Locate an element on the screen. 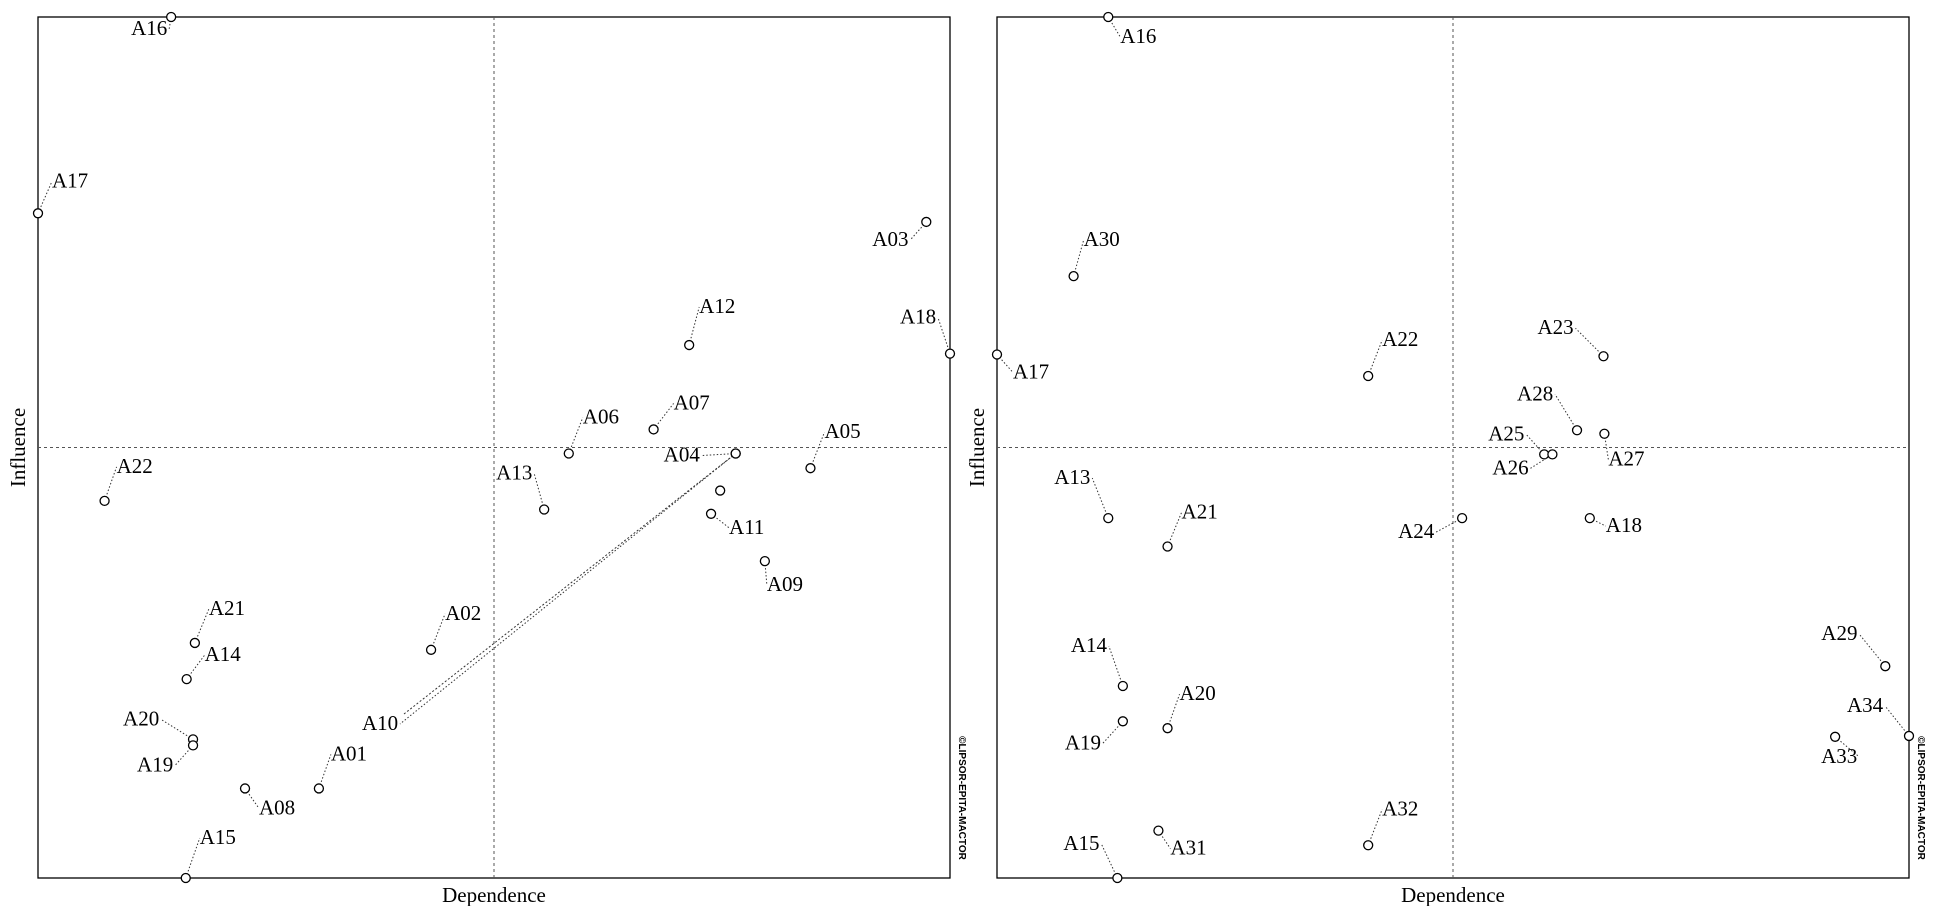 Image resolution: width=1933 pixels, height=906 pixels. point-label: A29 is located at coordinates (1839, 633).